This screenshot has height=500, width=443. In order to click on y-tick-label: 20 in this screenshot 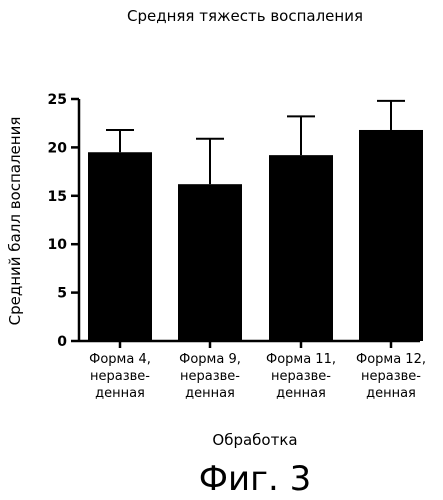, I will do `click(58, 148)`.